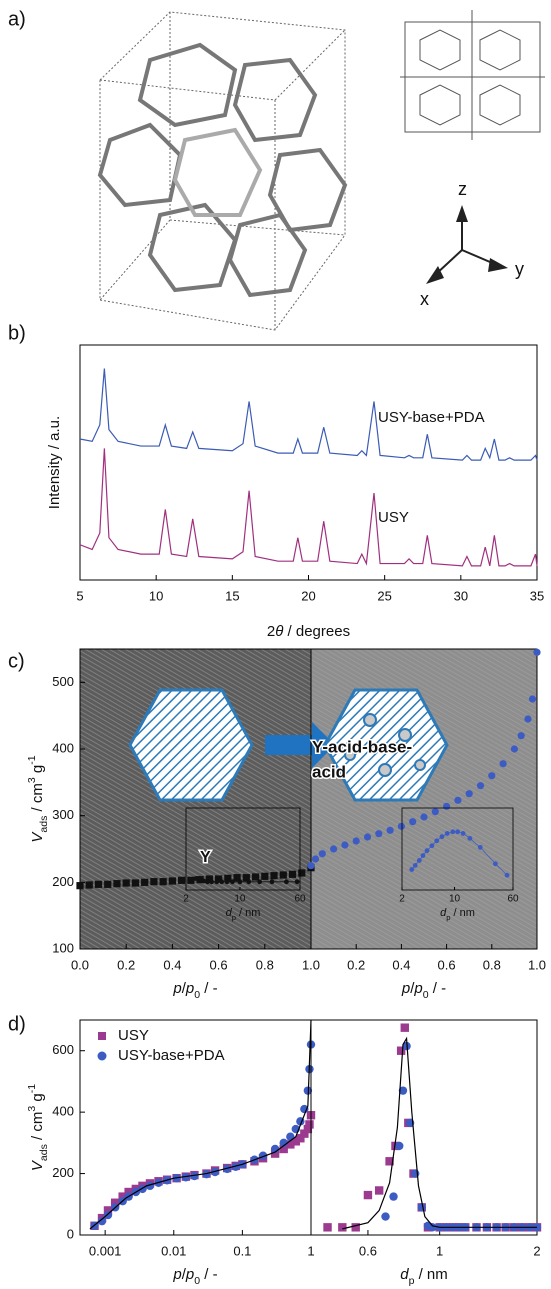  What do you see at coordinates (308, 631) in the screenshot?
I see `axis-label: 2θ / degrees` at bounding box center [308, 631].